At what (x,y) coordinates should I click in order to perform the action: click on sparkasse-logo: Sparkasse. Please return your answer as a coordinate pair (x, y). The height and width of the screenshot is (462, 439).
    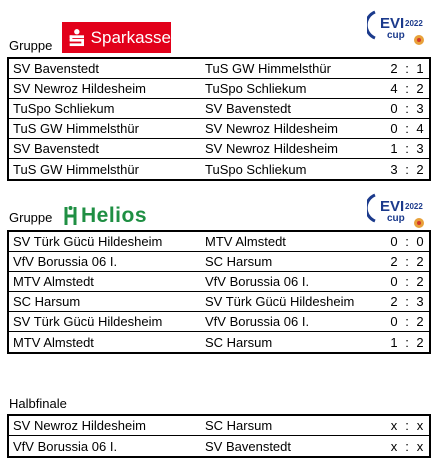
    Looking at the image, I should click on (116, 37).